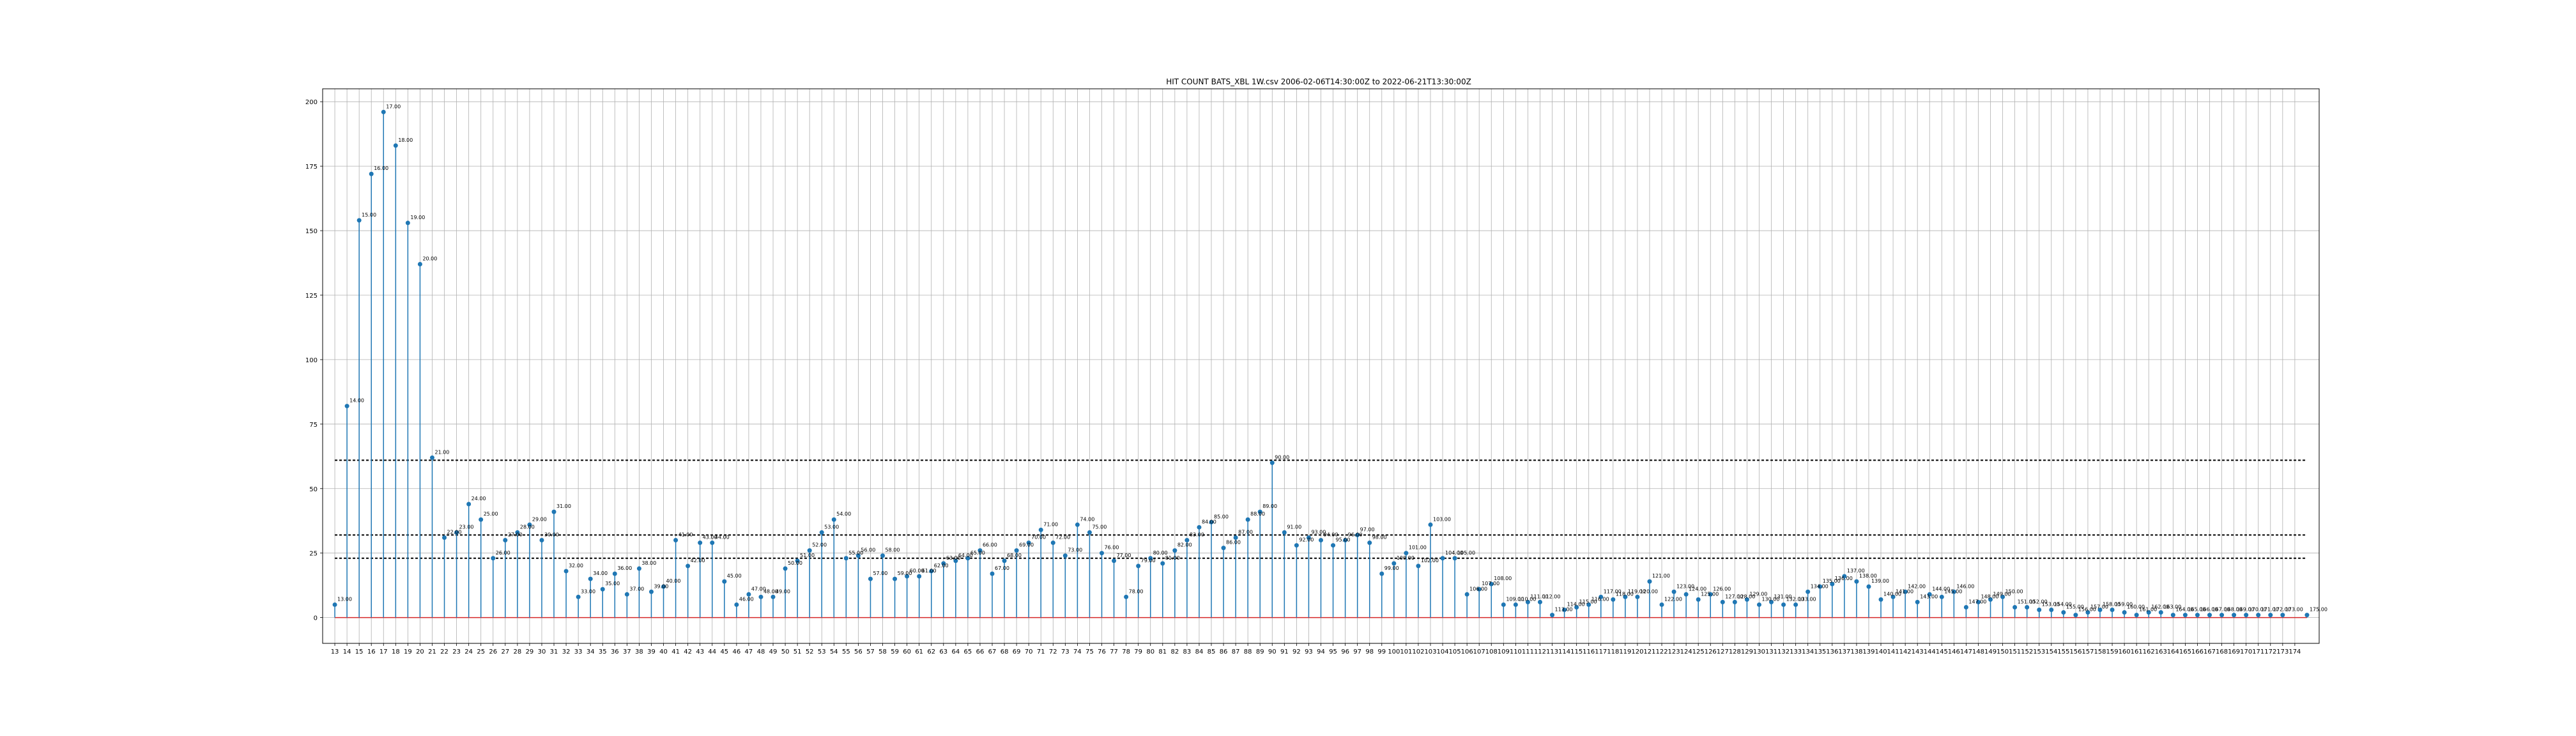  Describe the element at coordinates (311, 296) in the screenshot. I see `y-tick-label: 125` at that location.